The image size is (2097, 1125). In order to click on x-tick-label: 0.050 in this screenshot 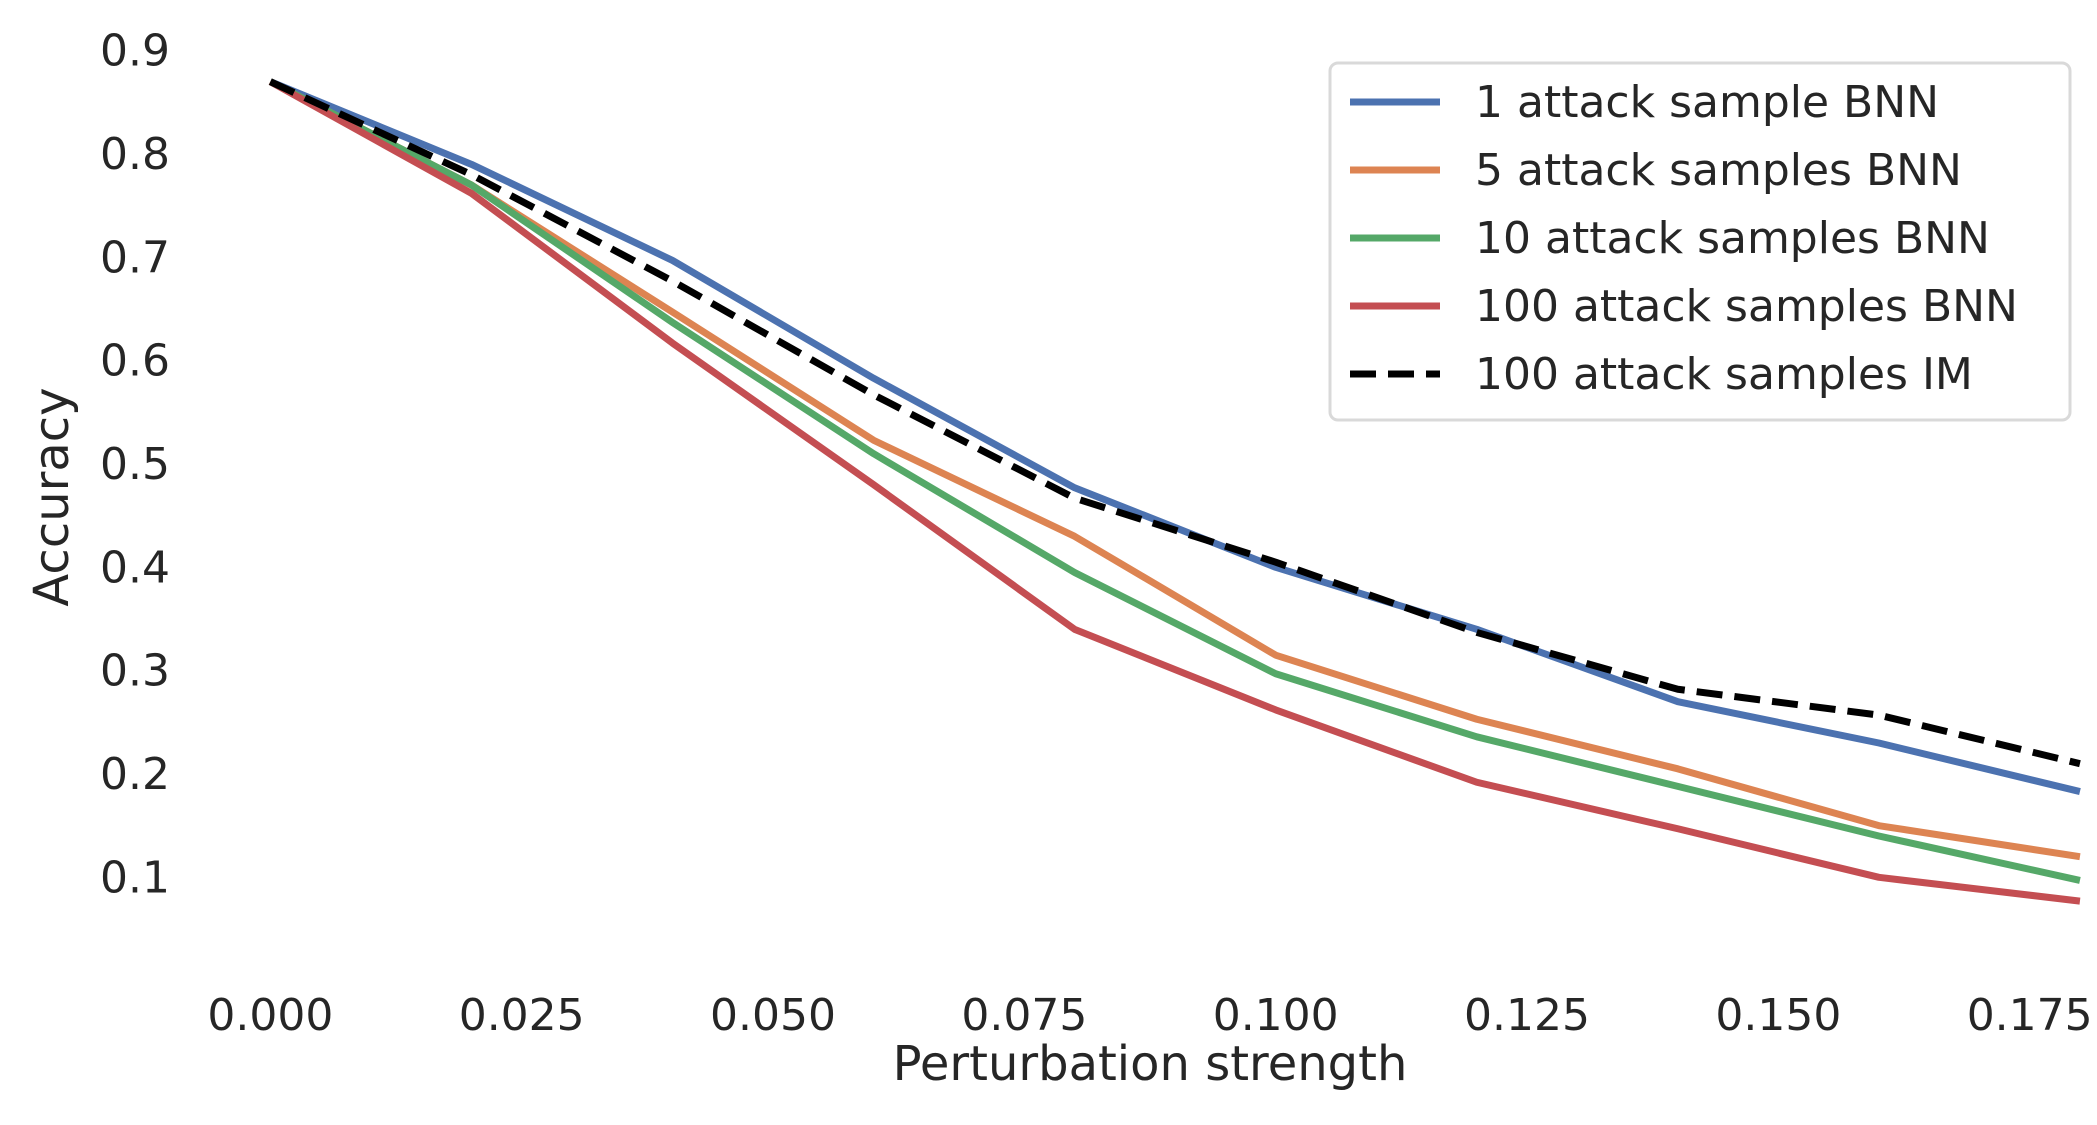, I will do `click(773, 1015)`.